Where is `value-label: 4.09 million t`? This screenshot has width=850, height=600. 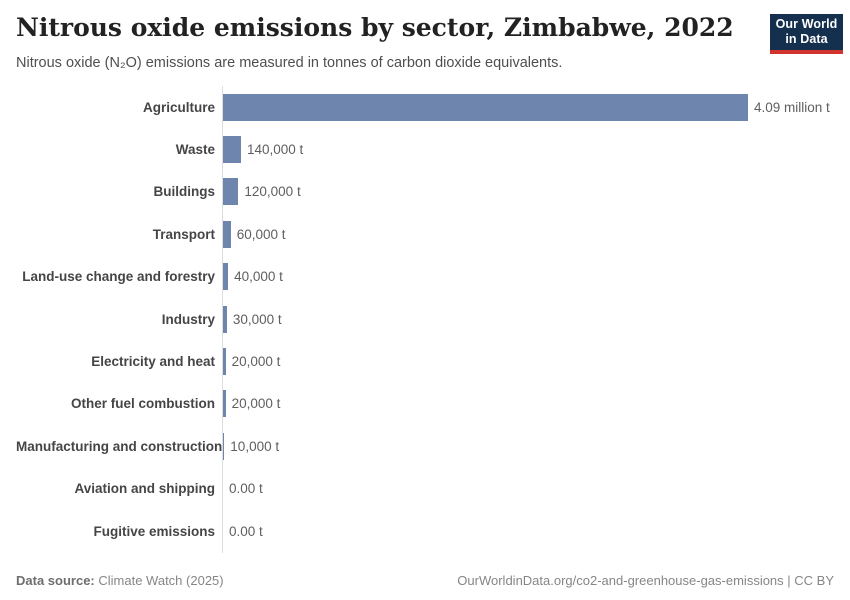 value-label: 4.09 million t is located at coordinates (792, 107).